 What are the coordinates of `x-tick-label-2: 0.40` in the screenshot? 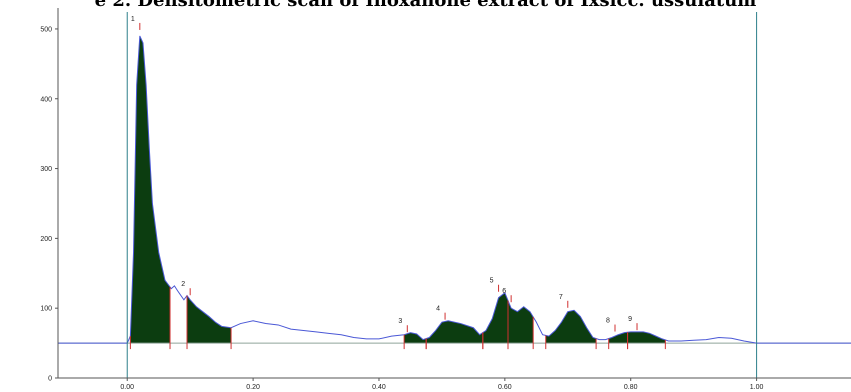 It's located at (379, 387).